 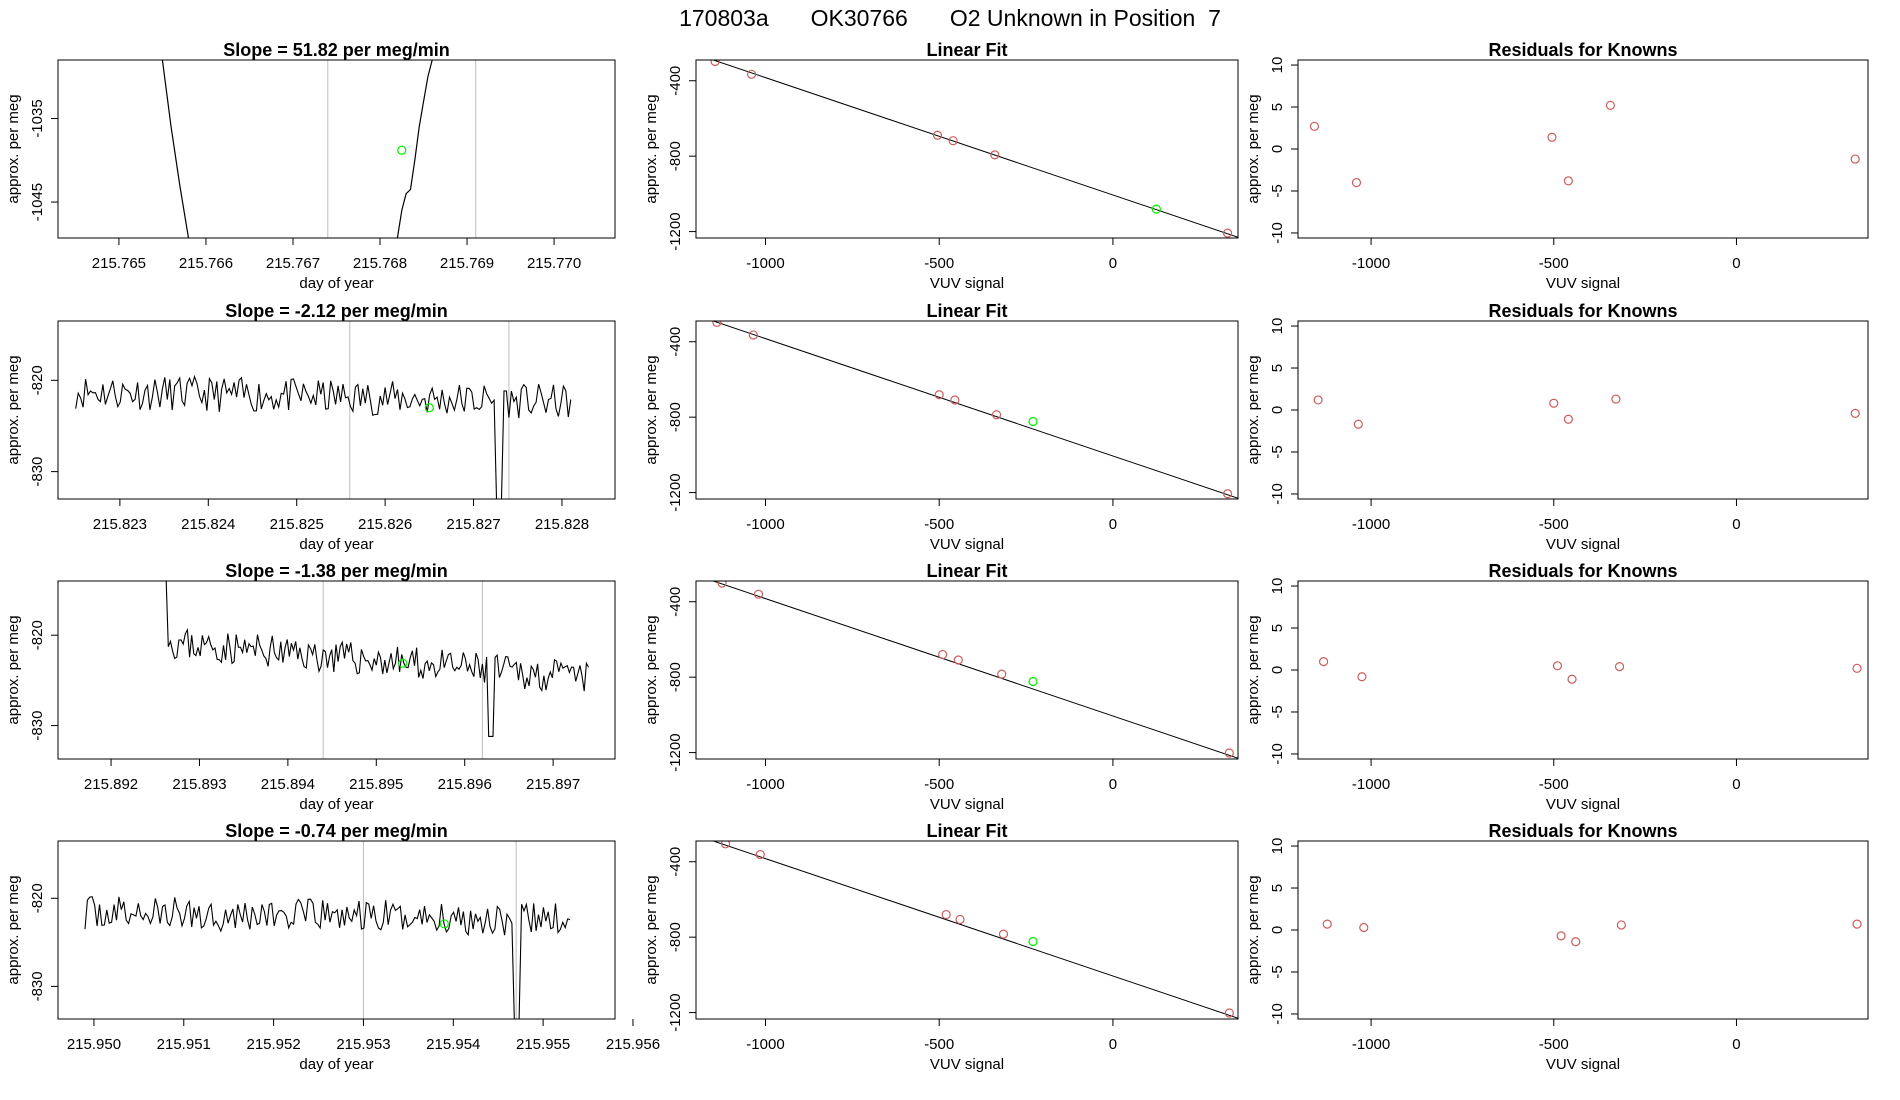 What do you see at coordinates (297, 524) in the screenshot?
I see `x-tick-label: 215.825` at bounding box center [297, 524].